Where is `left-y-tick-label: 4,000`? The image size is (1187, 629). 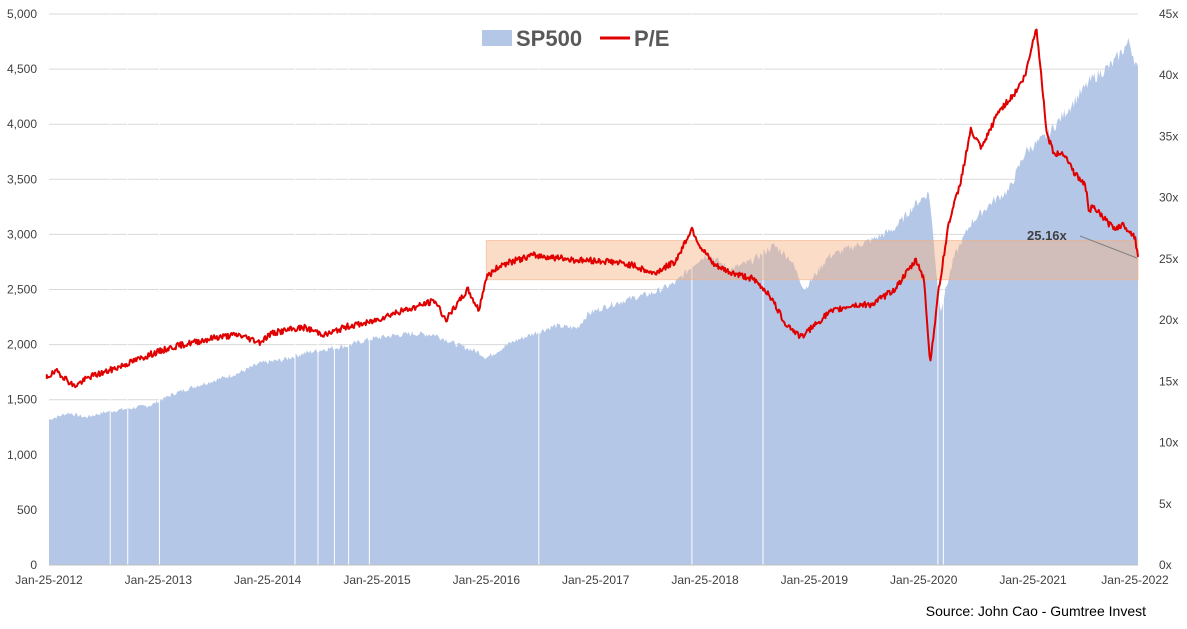 left-y-tick-label: 4,000 is located at coordinates (22, 124).